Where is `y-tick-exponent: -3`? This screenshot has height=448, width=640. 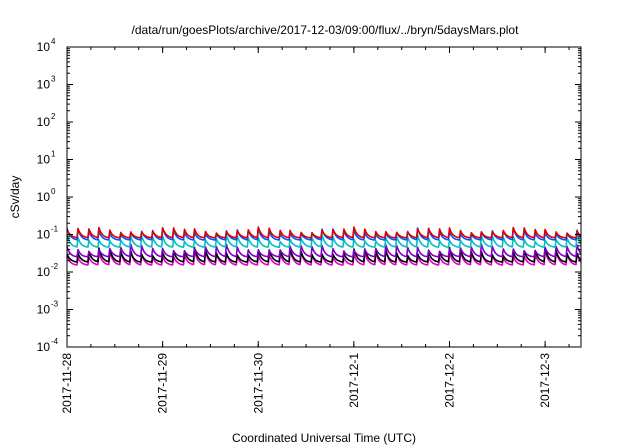 y-tick-exponent: -3 is located at coordinates (55, 304).